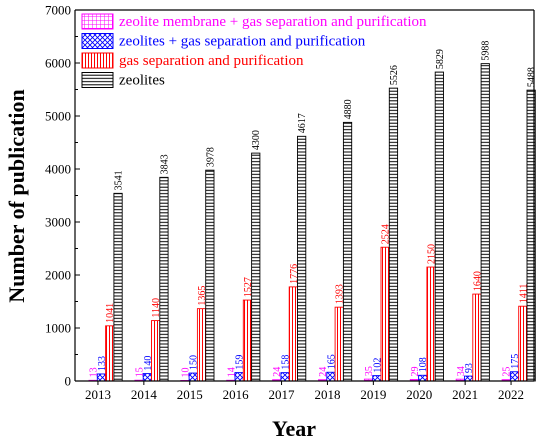 The width and height of the screenshot is (550, 444). What do you see at coordinates (394, 75) in the screenshot?
I see `data-label-4-2019: 5526` at bounding box center [394, 75].